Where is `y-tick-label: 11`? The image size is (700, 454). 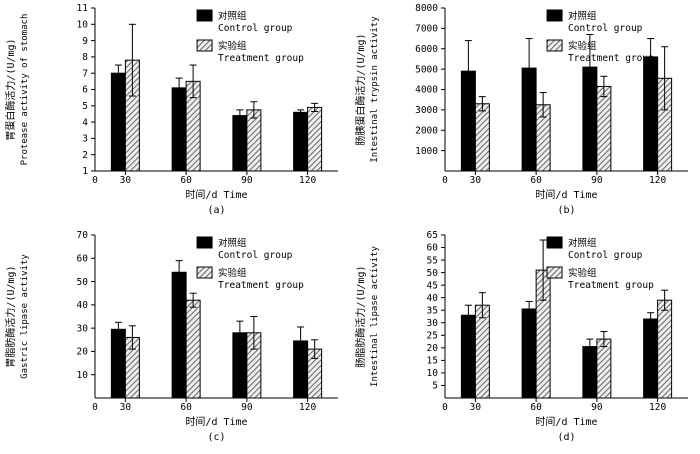
y-tick-label: 11 is located at coordinates (83, 8).